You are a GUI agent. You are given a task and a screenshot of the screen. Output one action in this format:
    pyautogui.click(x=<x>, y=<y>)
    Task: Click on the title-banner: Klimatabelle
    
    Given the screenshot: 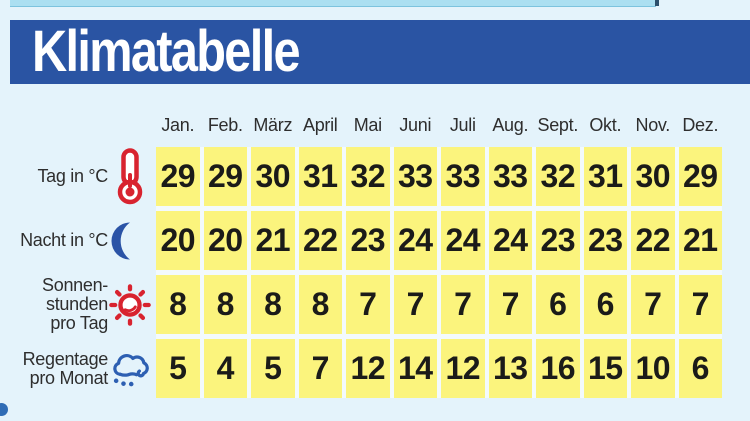 What is the action you would take?
    pyautogui.click(x=380, y=52)
    